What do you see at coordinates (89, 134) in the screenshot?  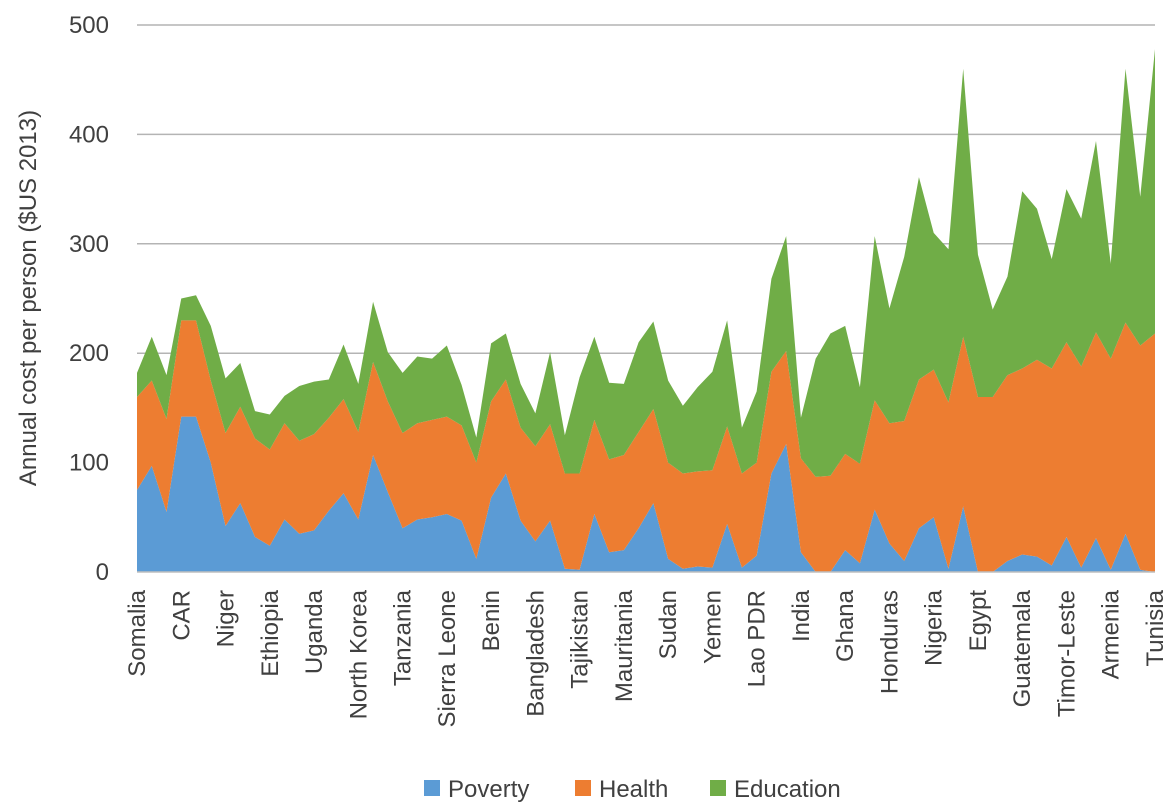 I see `y-tick-label: 400` at bounding box center [89, 134].